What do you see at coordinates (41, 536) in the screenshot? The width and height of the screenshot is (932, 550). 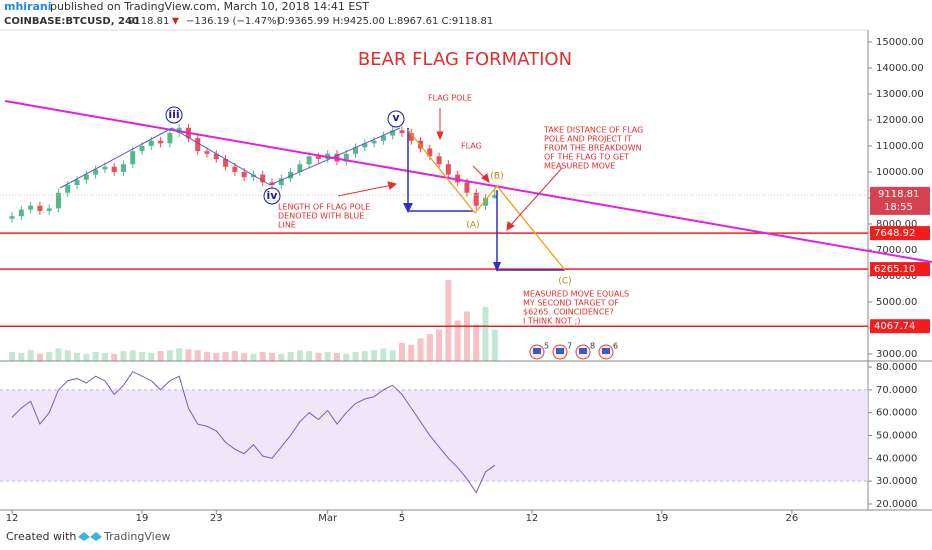 I see `footer-text: Created with` at bounding box center [41, 536].